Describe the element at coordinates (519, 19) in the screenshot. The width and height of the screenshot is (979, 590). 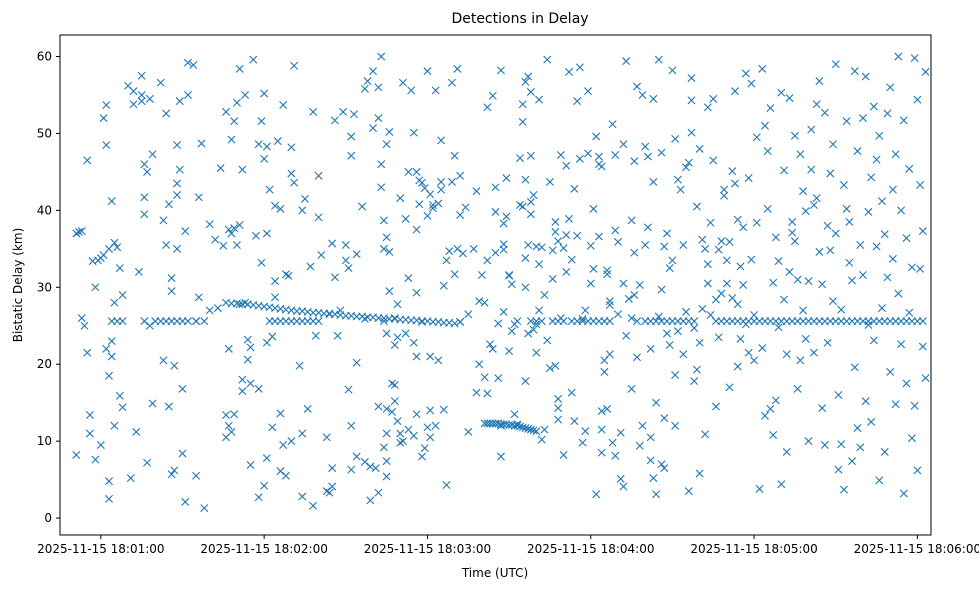
I see `chart-title: Detections in Delay` at that location.